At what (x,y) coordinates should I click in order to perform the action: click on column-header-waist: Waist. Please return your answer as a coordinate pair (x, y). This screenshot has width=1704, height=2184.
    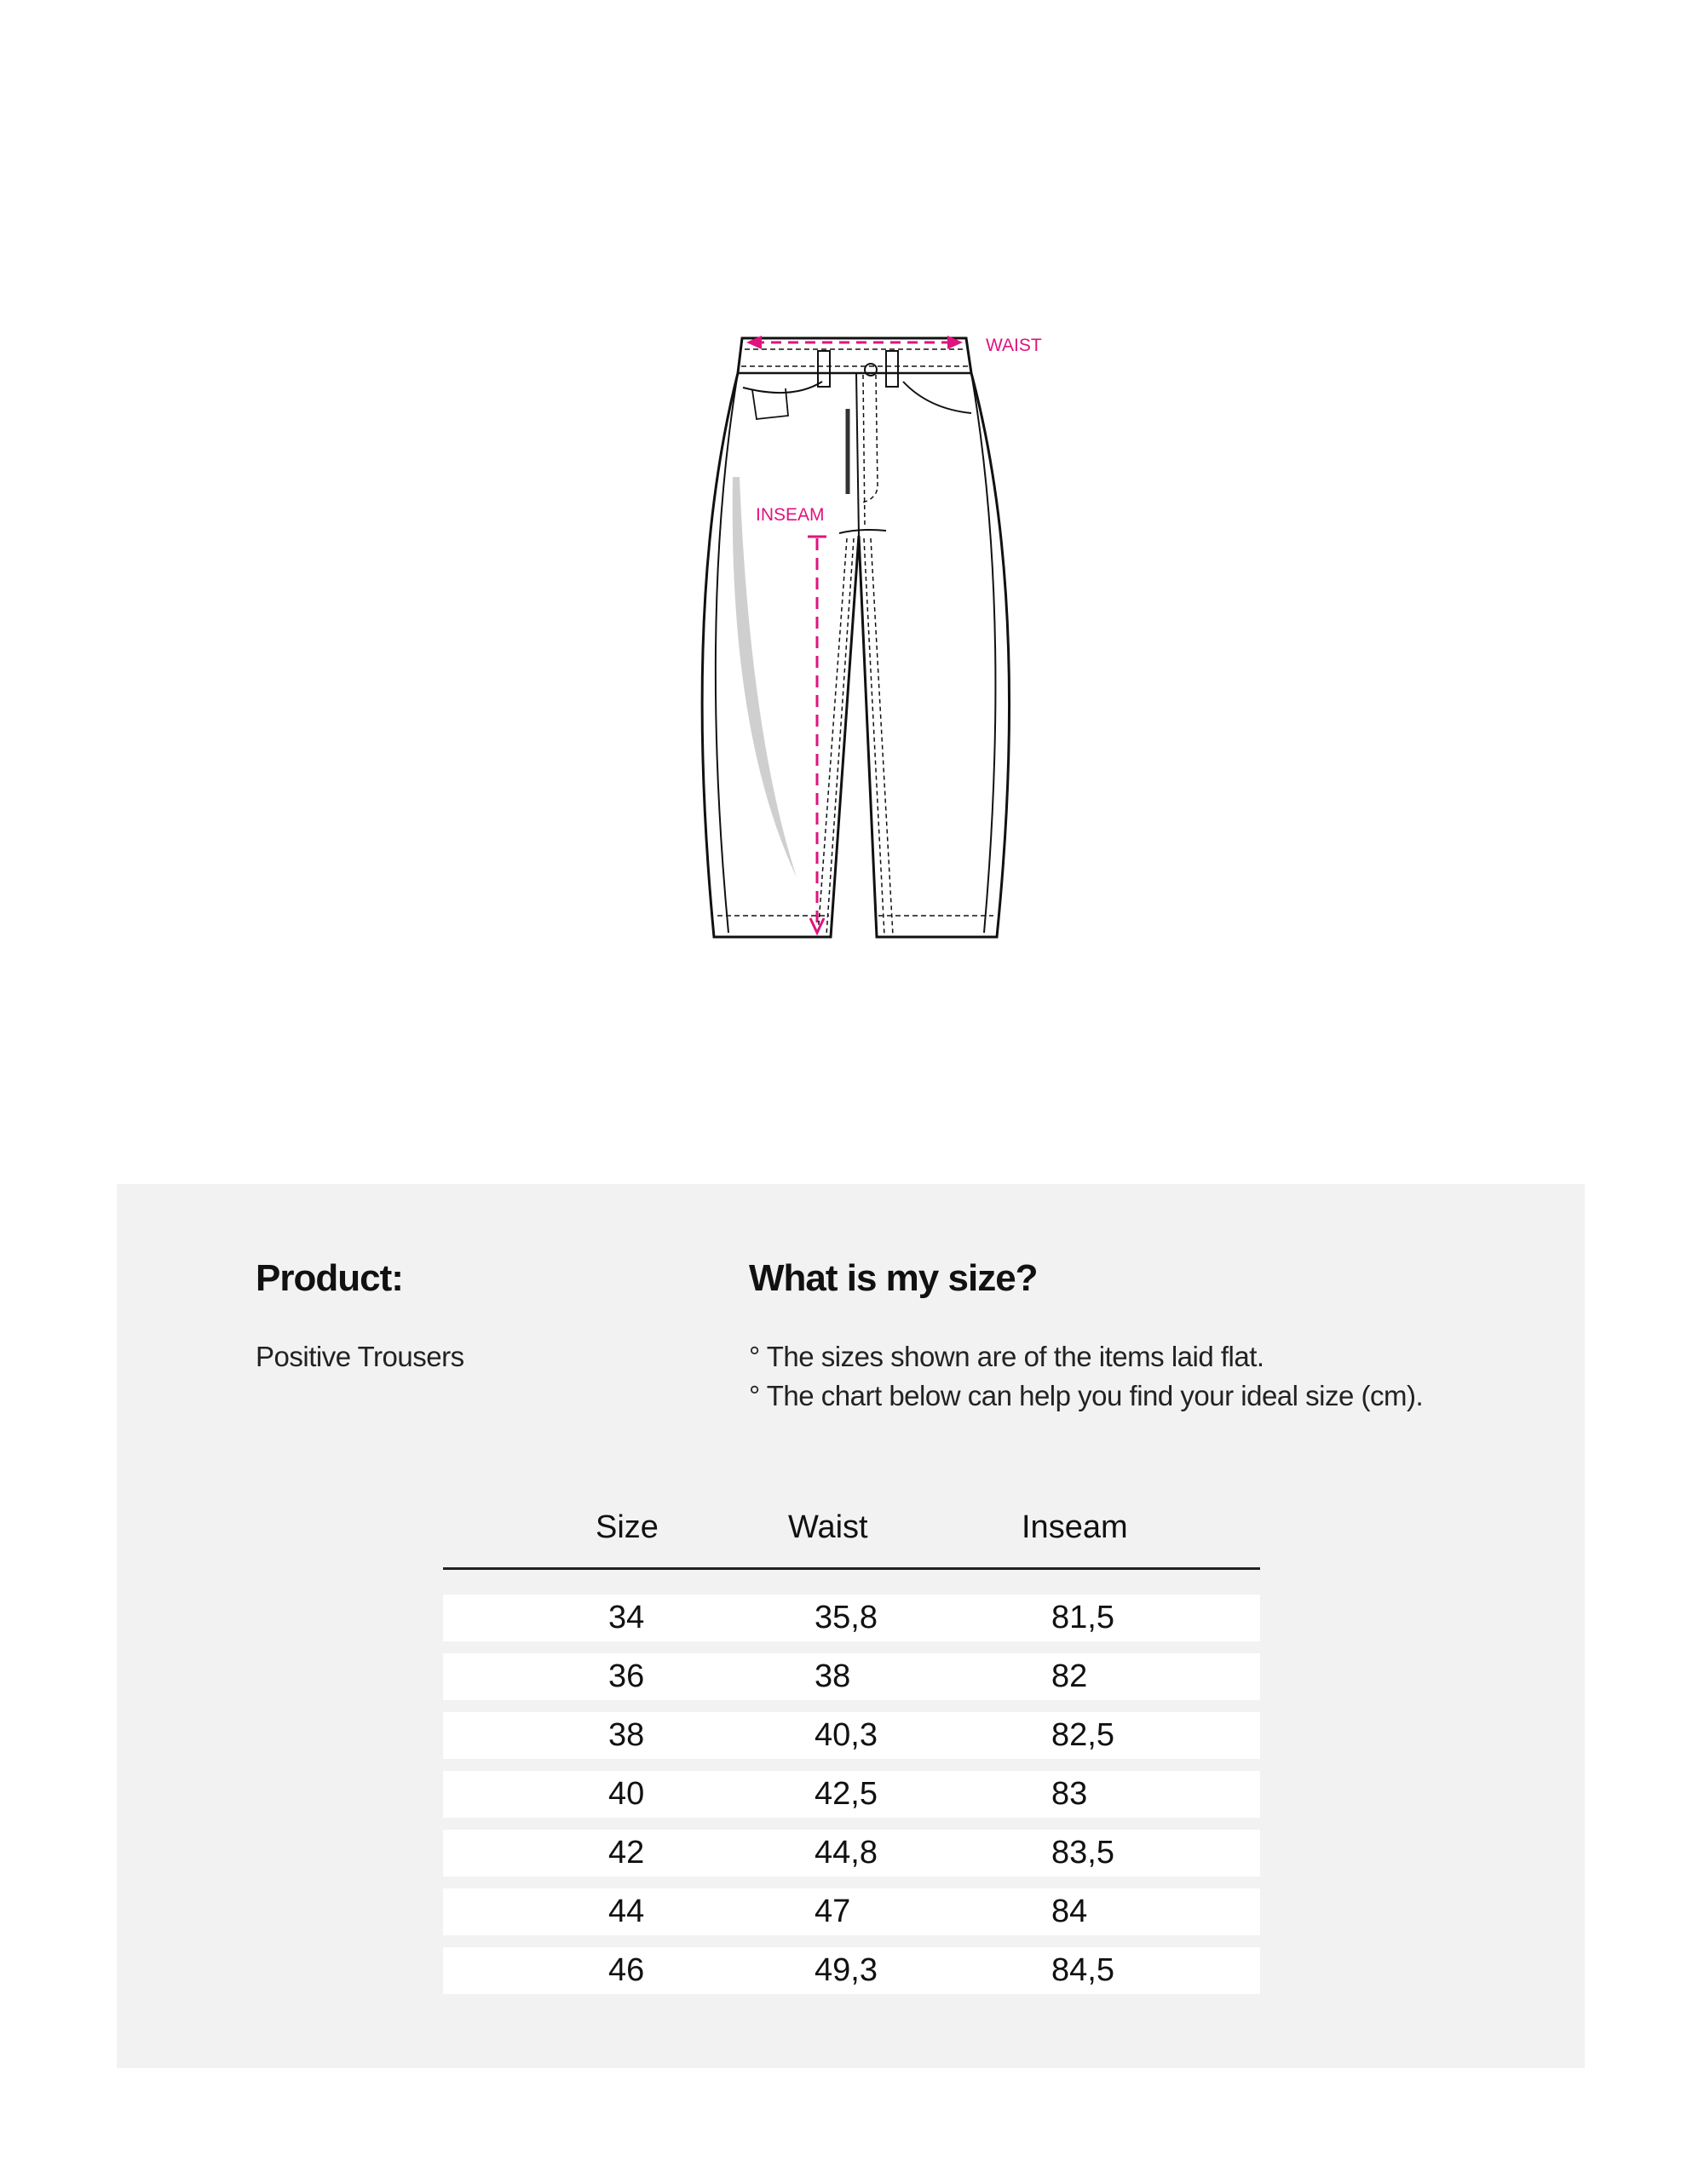
    Looking at the image, I should click on (828, 1527).